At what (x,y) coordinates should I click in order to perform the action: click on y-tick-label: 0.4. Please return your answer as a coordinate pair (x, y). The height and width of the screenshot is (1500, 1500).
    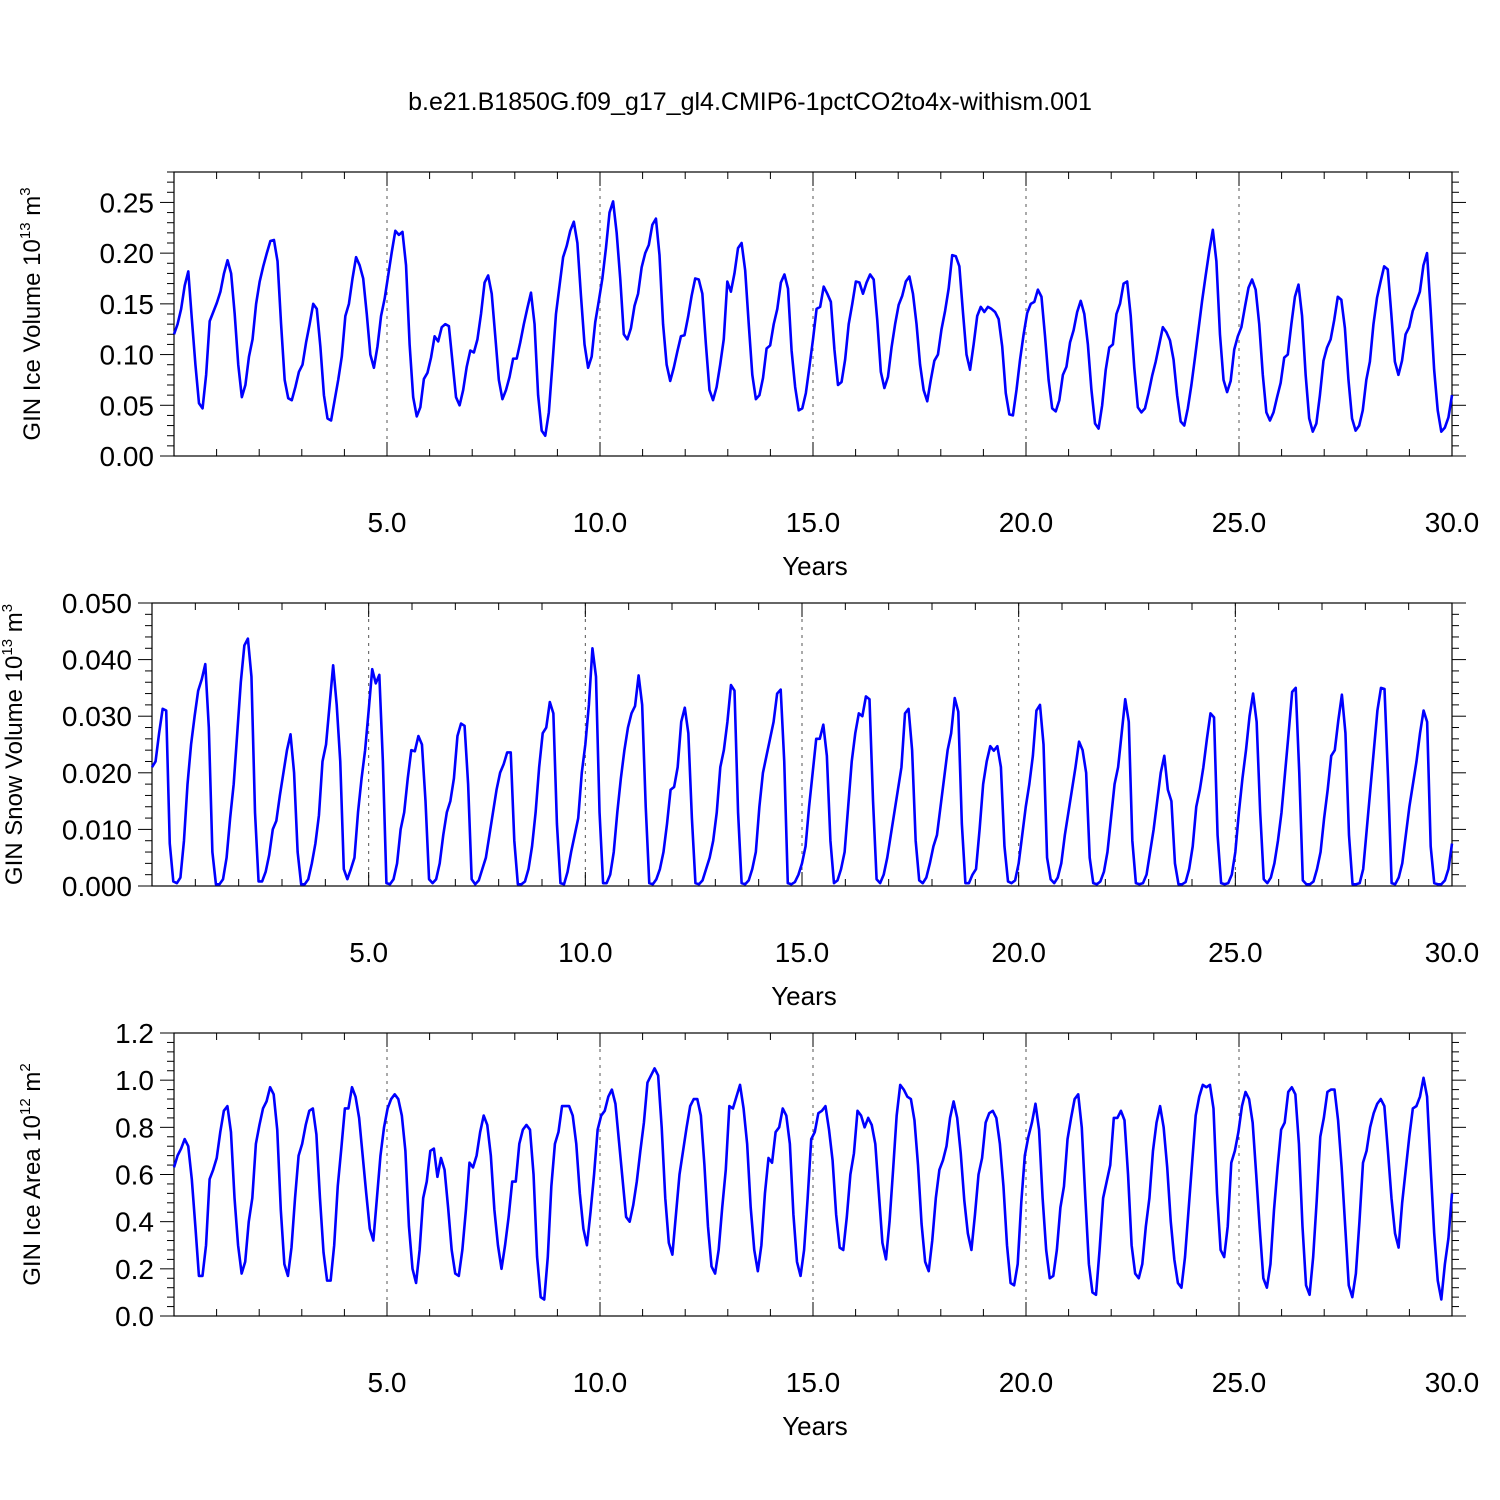
    Looking at the image, I should click on (134, 1222).